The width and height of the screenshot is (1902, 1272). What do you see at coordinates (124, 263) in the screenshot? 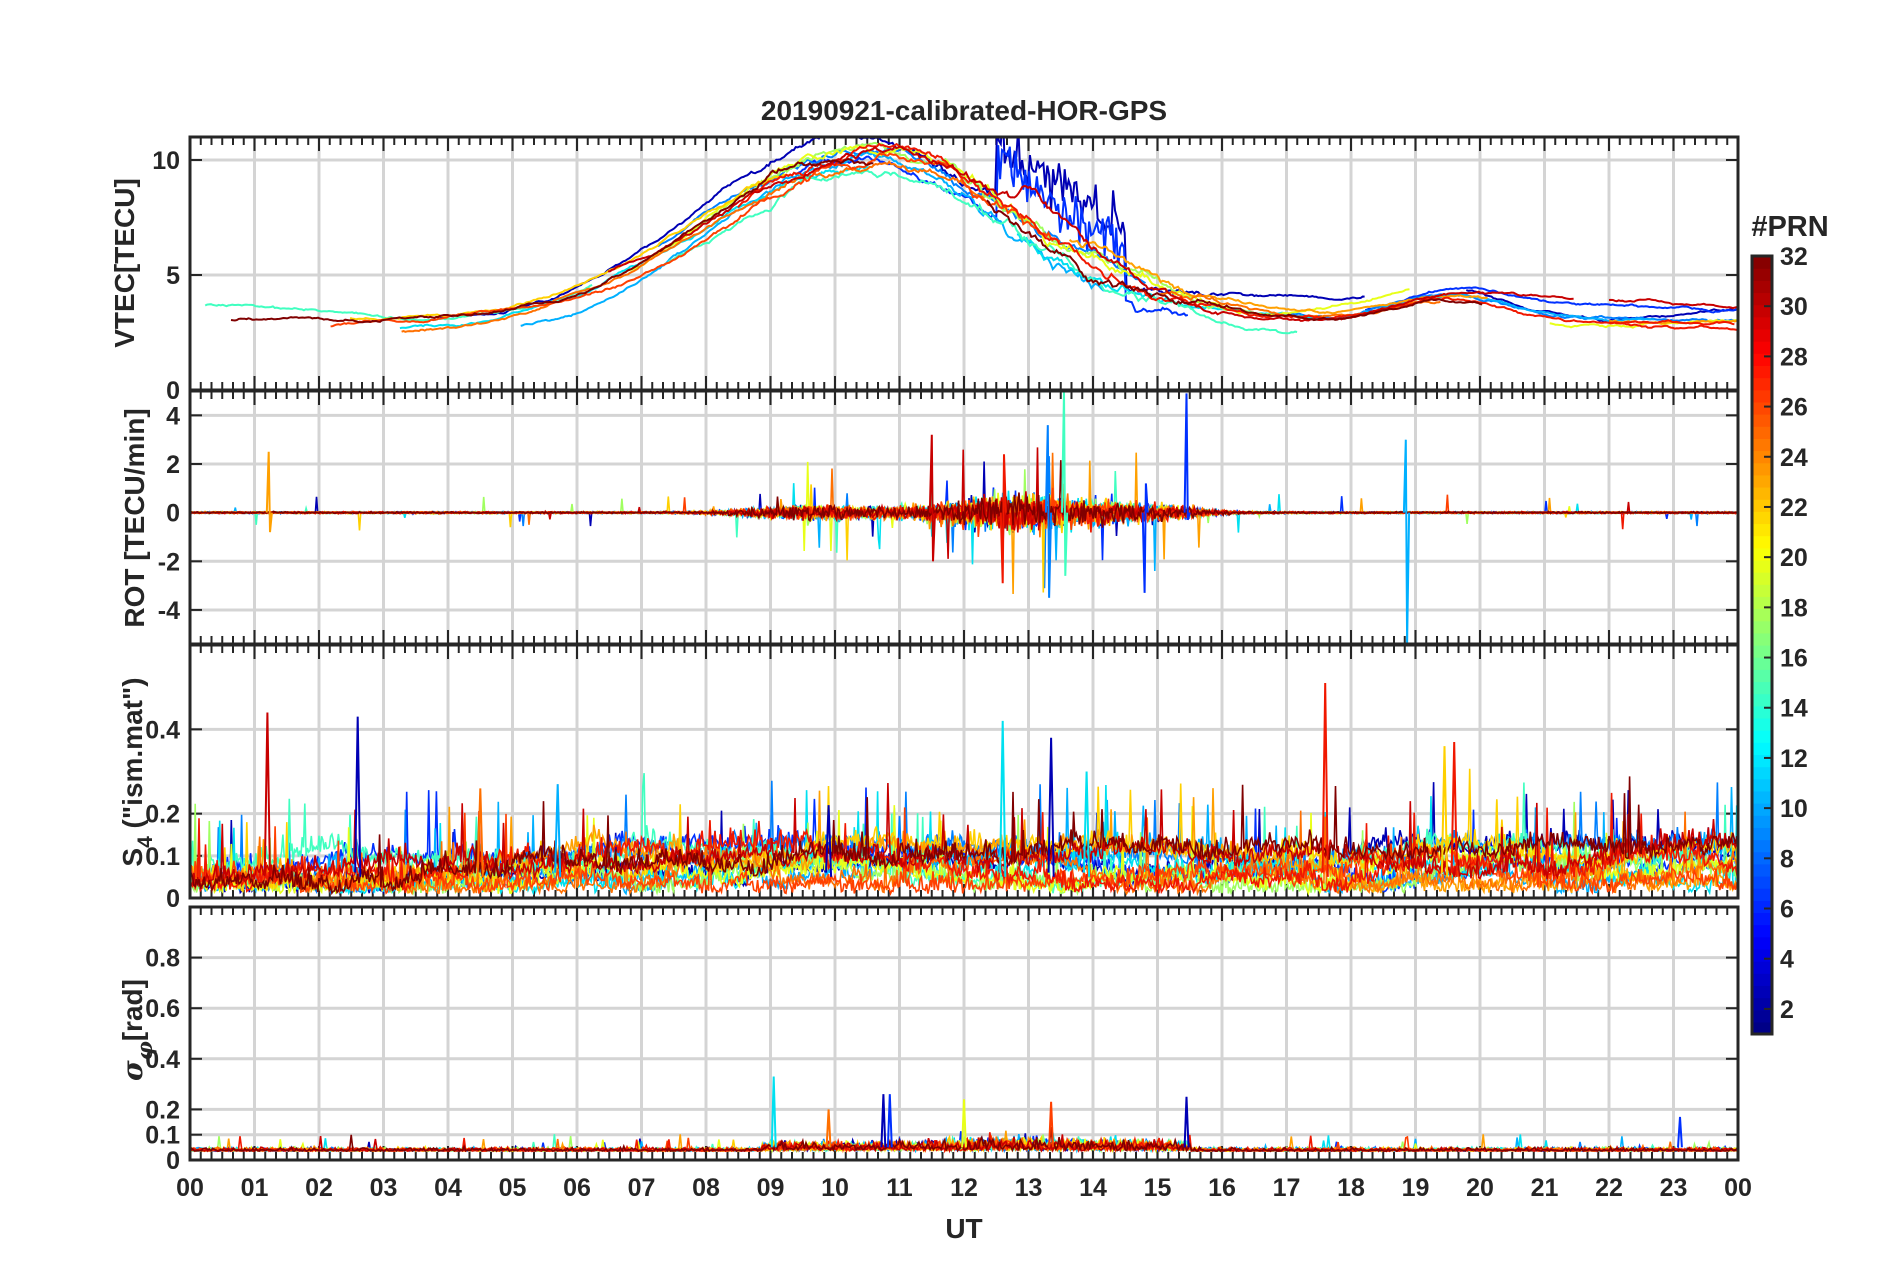
I see `panel-vtec-ylabel: VTEC[TECU]` at bounding box center [124, 263].